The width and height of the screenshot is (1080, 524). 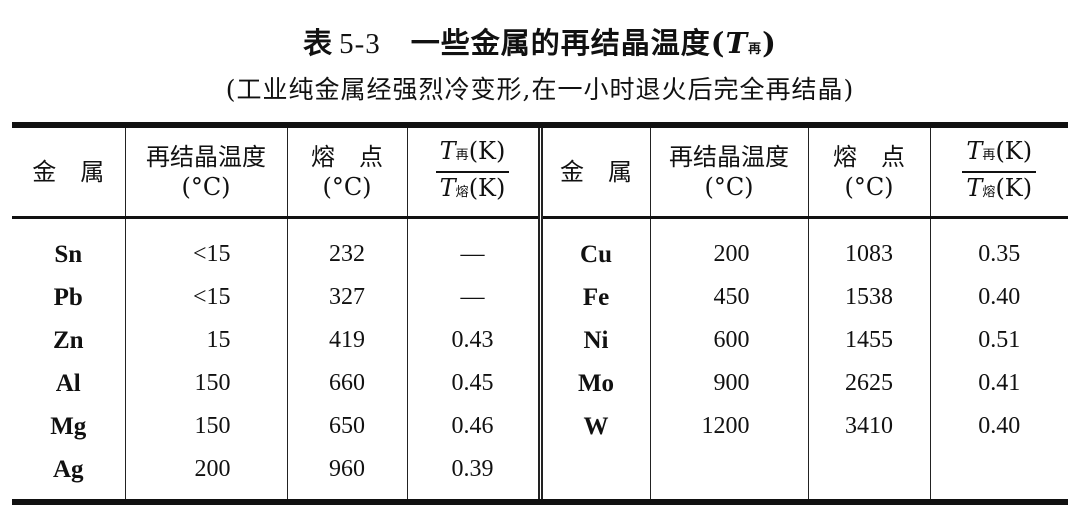 What do you see at coordinates (868, 340) in the screenshot?
I see `cell-melting-point: 1455` at bounding box center [868, 340].